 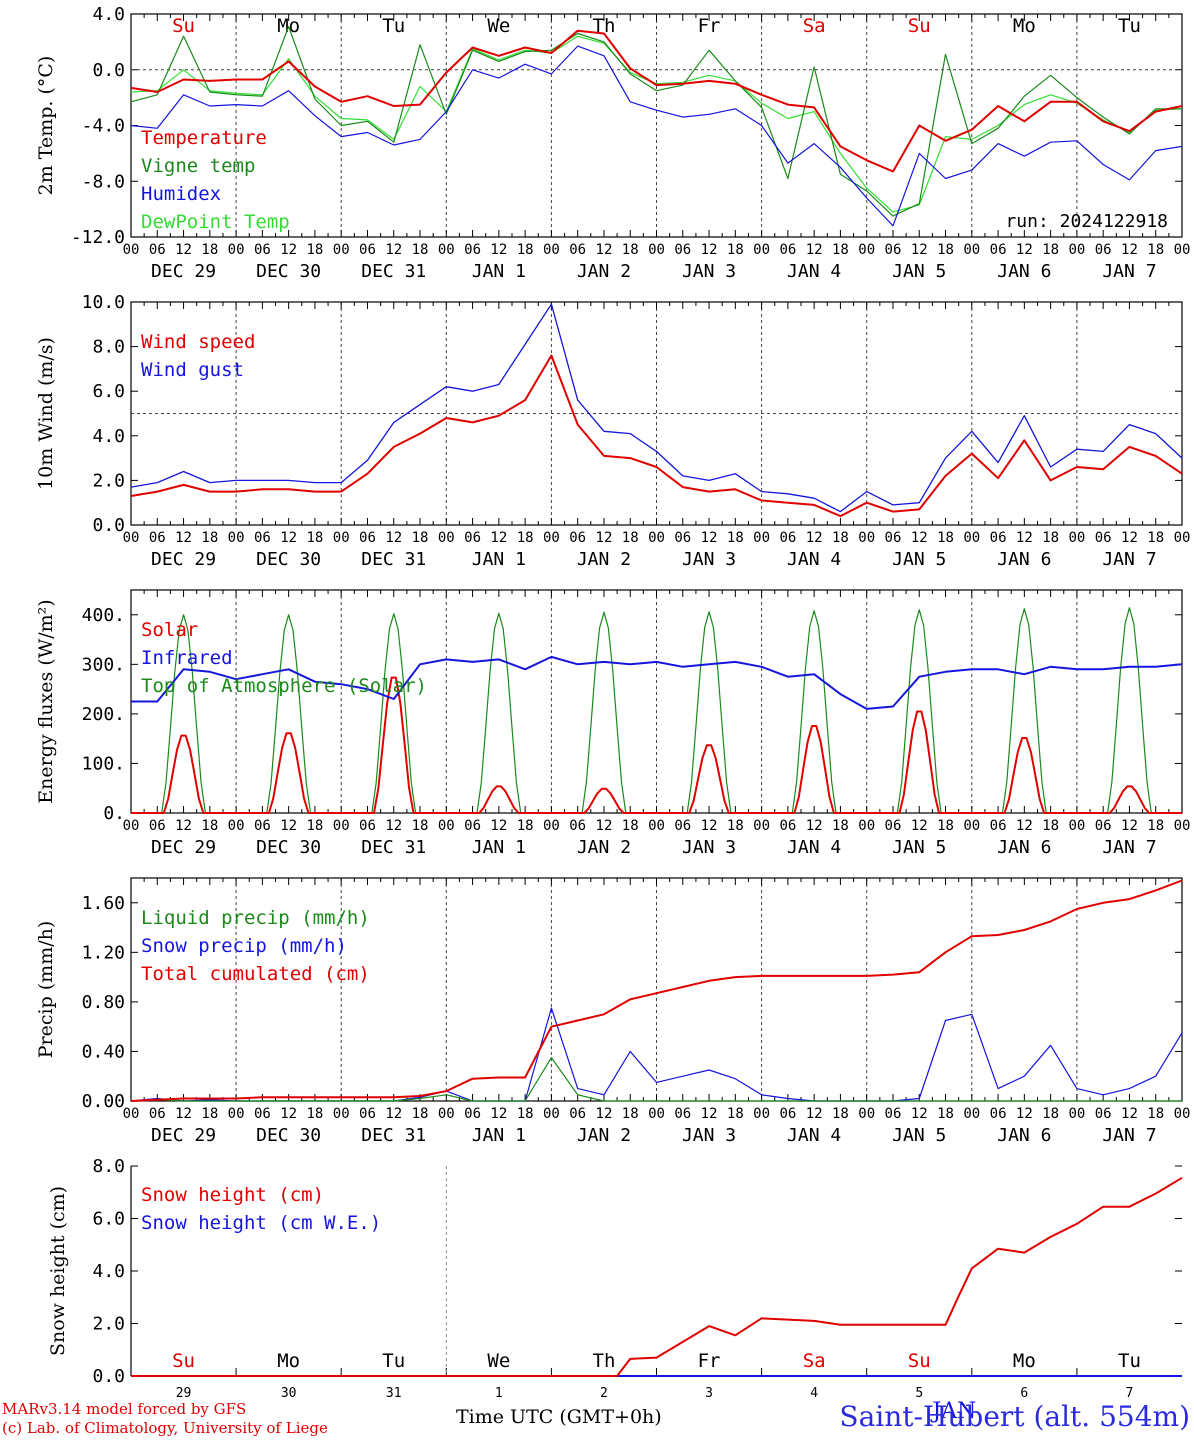 What do you see at coordinates (953, 1411) in the screenshot?
I see `overlap-label: JAN` at bounding box center [953, 1411].